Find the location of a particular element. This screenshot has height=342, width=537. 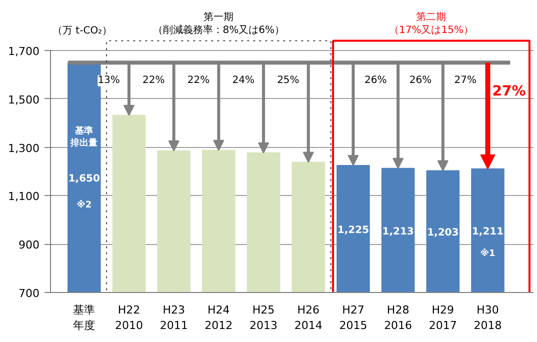

x-tick-label: 基準年度 is located at coordinates (84, 318).